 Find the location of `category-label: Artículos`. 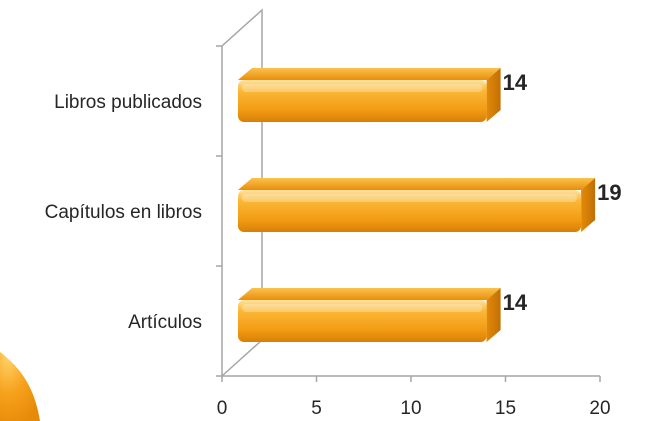

category-label: Artículos is located at coordinates (165, 322).